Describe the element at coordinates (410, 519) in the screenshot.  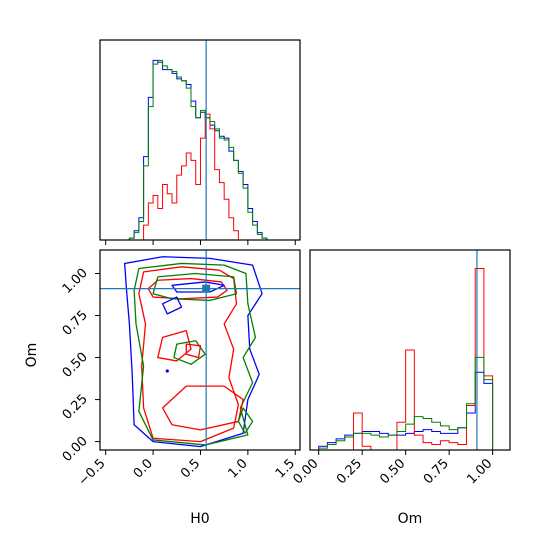
I see `x-axis-label-om: Om` at that location.